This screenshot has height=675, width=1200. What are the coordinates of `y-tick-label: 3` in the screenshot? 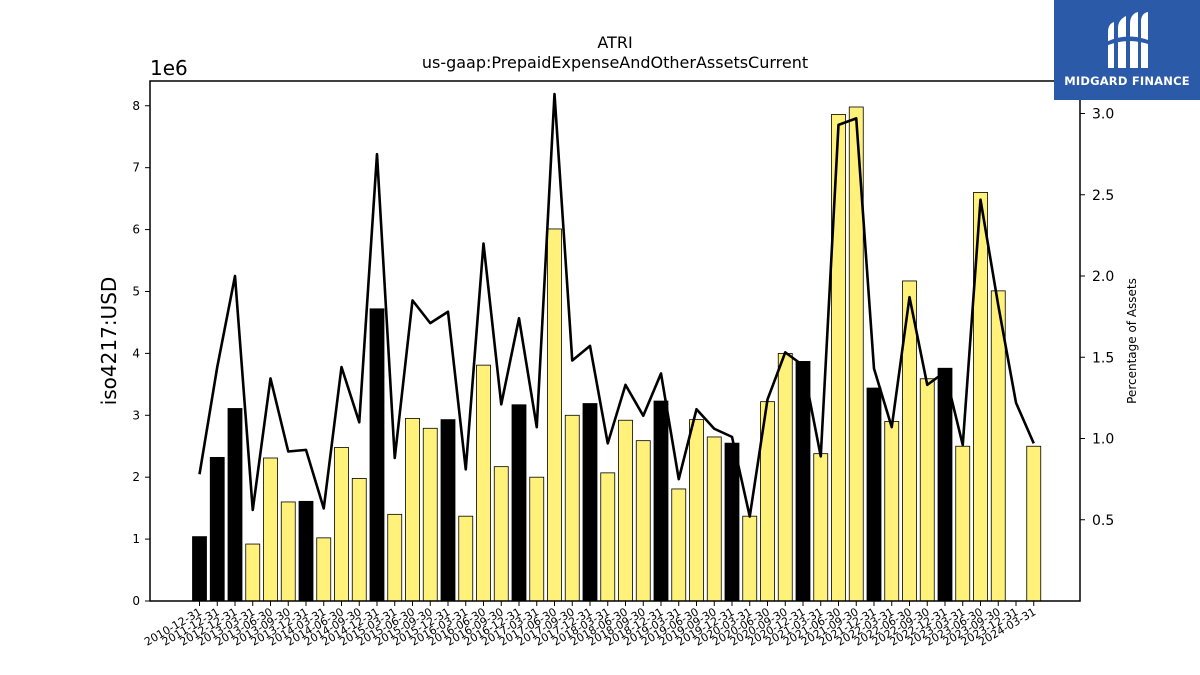 It's located at (136, 415).